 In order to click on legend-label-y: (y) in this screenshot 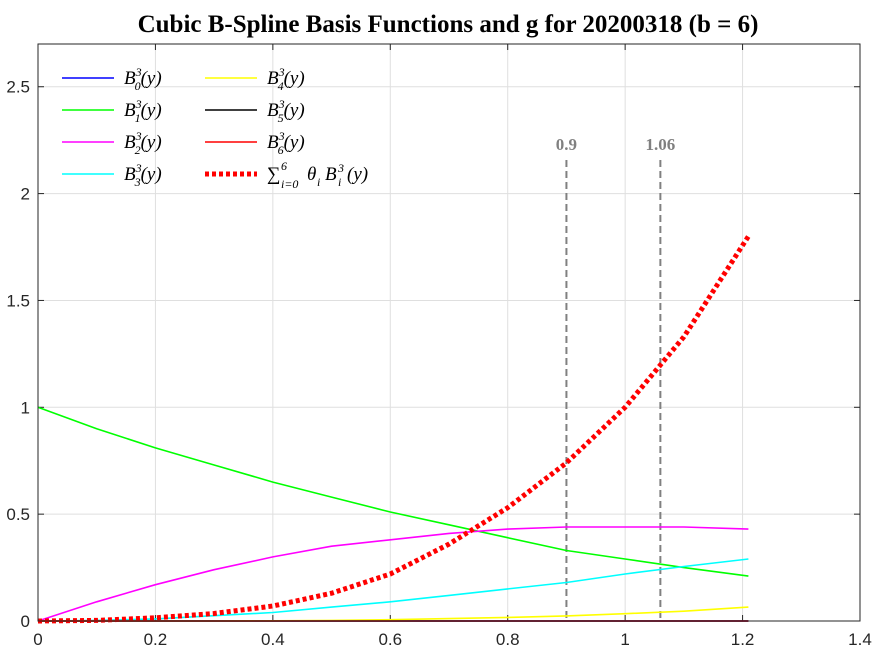, I will do `click(357, 174)`.